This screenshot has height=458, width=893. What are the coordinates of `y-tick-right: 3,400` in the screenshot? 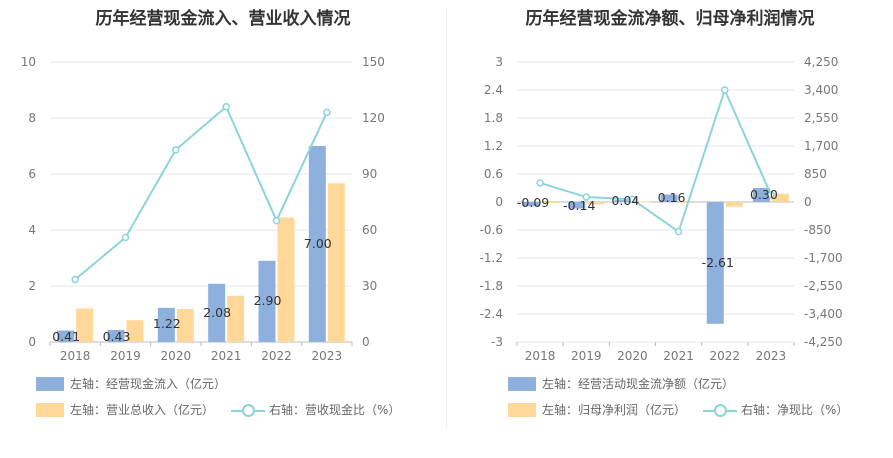 It's located at (821, 90).